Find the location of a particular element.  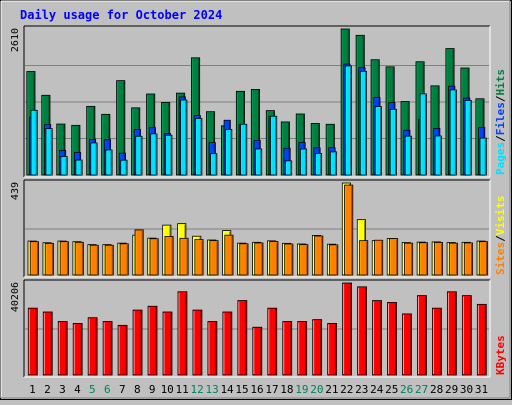

legend-hits-part-4: Hits is located at coordinates (500, 82).